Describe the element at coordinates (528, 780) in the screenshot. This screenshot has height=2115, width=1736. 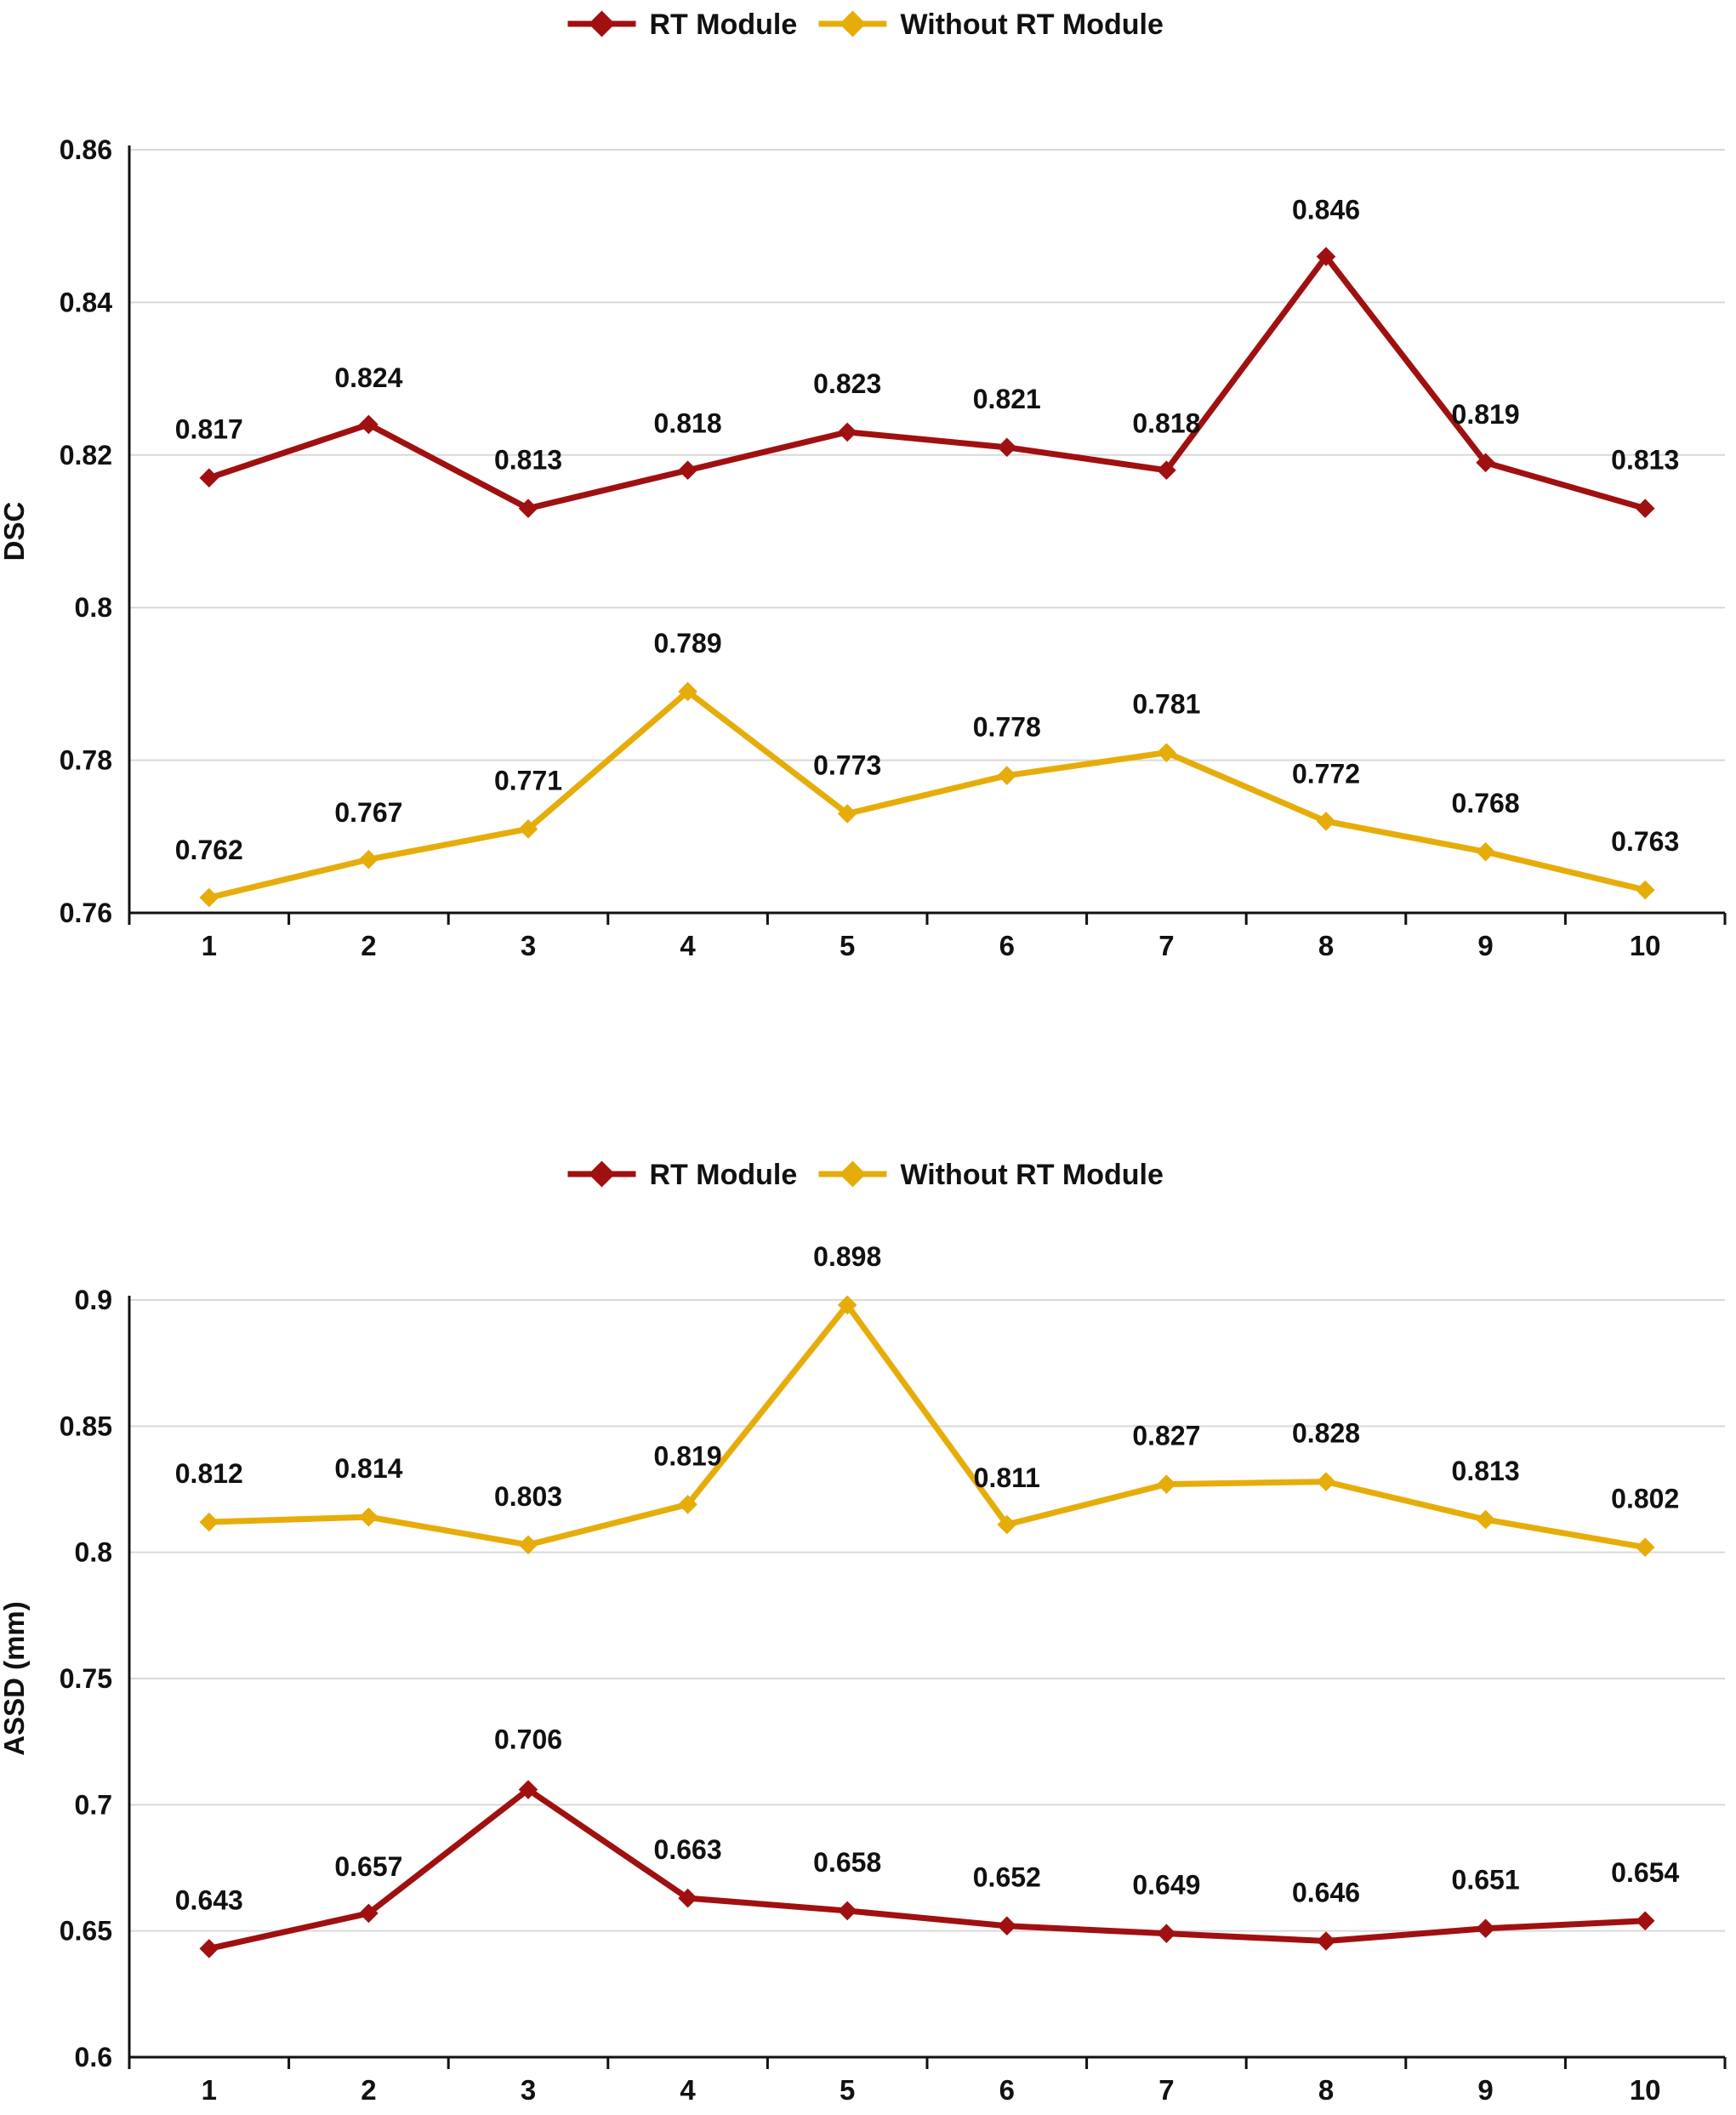
I see `data-label: 0.771` at that location.